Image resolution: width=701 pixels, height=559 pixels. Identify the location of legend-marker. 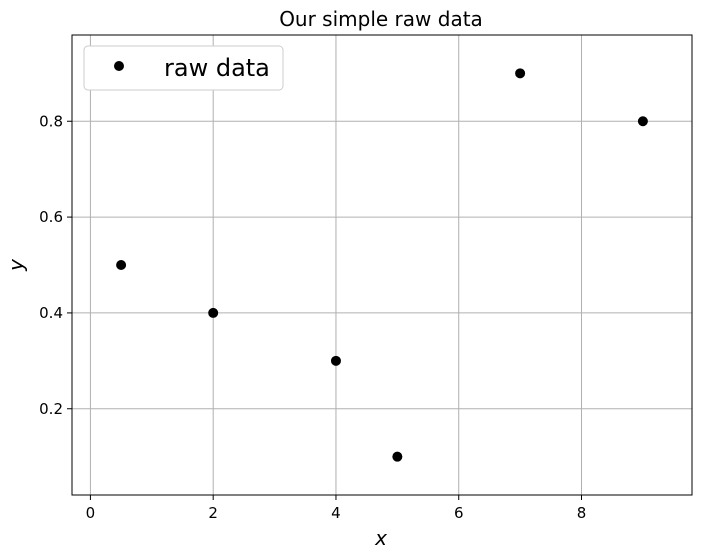
(119, 66).